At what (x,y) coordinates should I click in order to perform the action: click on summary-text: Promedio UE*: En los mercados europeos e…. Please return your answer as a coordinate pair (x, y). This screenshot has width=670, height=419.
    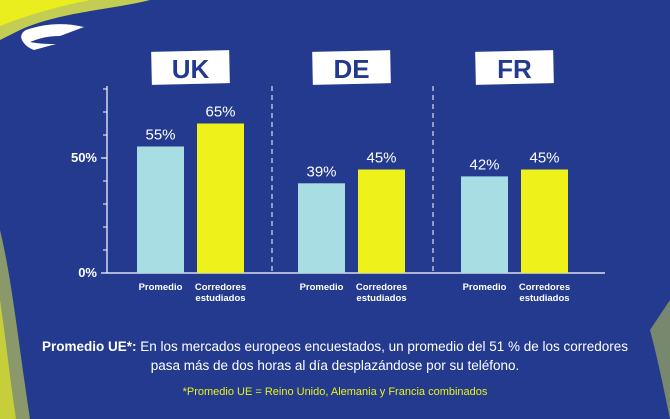
    Looking at the image, I should click on (335, 356).